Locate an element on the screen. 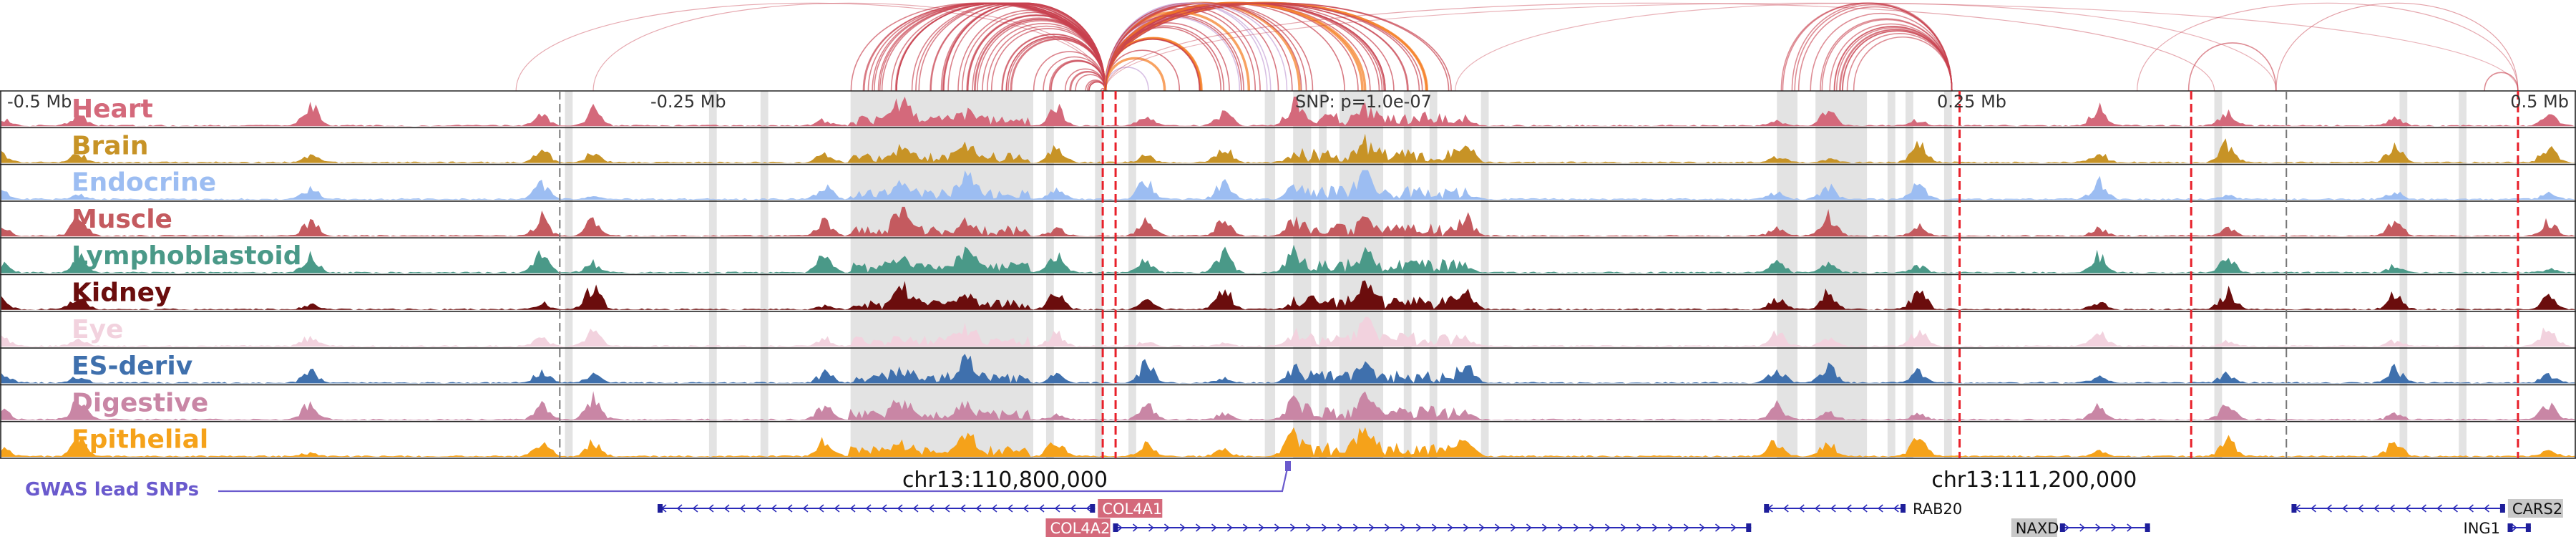 This screenshot has height=537, width=2576. track-label-heart: Heart is located at coordinates (112, 109).